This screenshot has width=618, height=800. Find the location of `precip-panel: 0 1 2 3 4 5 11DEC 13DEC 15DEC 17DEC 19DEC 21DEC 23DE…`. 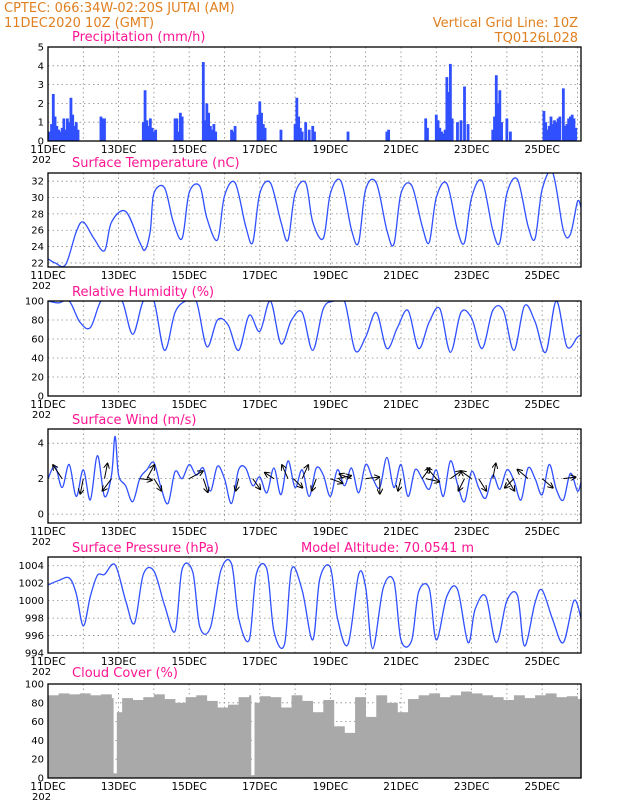

precip-panel: 0 1 2 3 4 5 11DEC 13DEC 15DEC 17DEC 19DEC 21DEC 23DE… is located at coordinates (306, 104).